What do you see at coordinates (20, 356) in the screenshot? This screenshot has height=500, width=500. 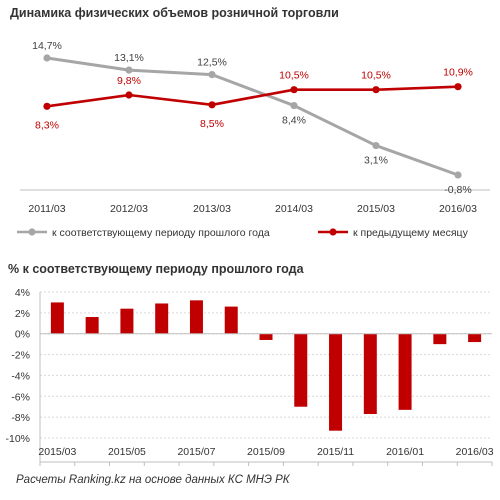 I see `y-tick-label: -2%` at bounding box center [20, 356].